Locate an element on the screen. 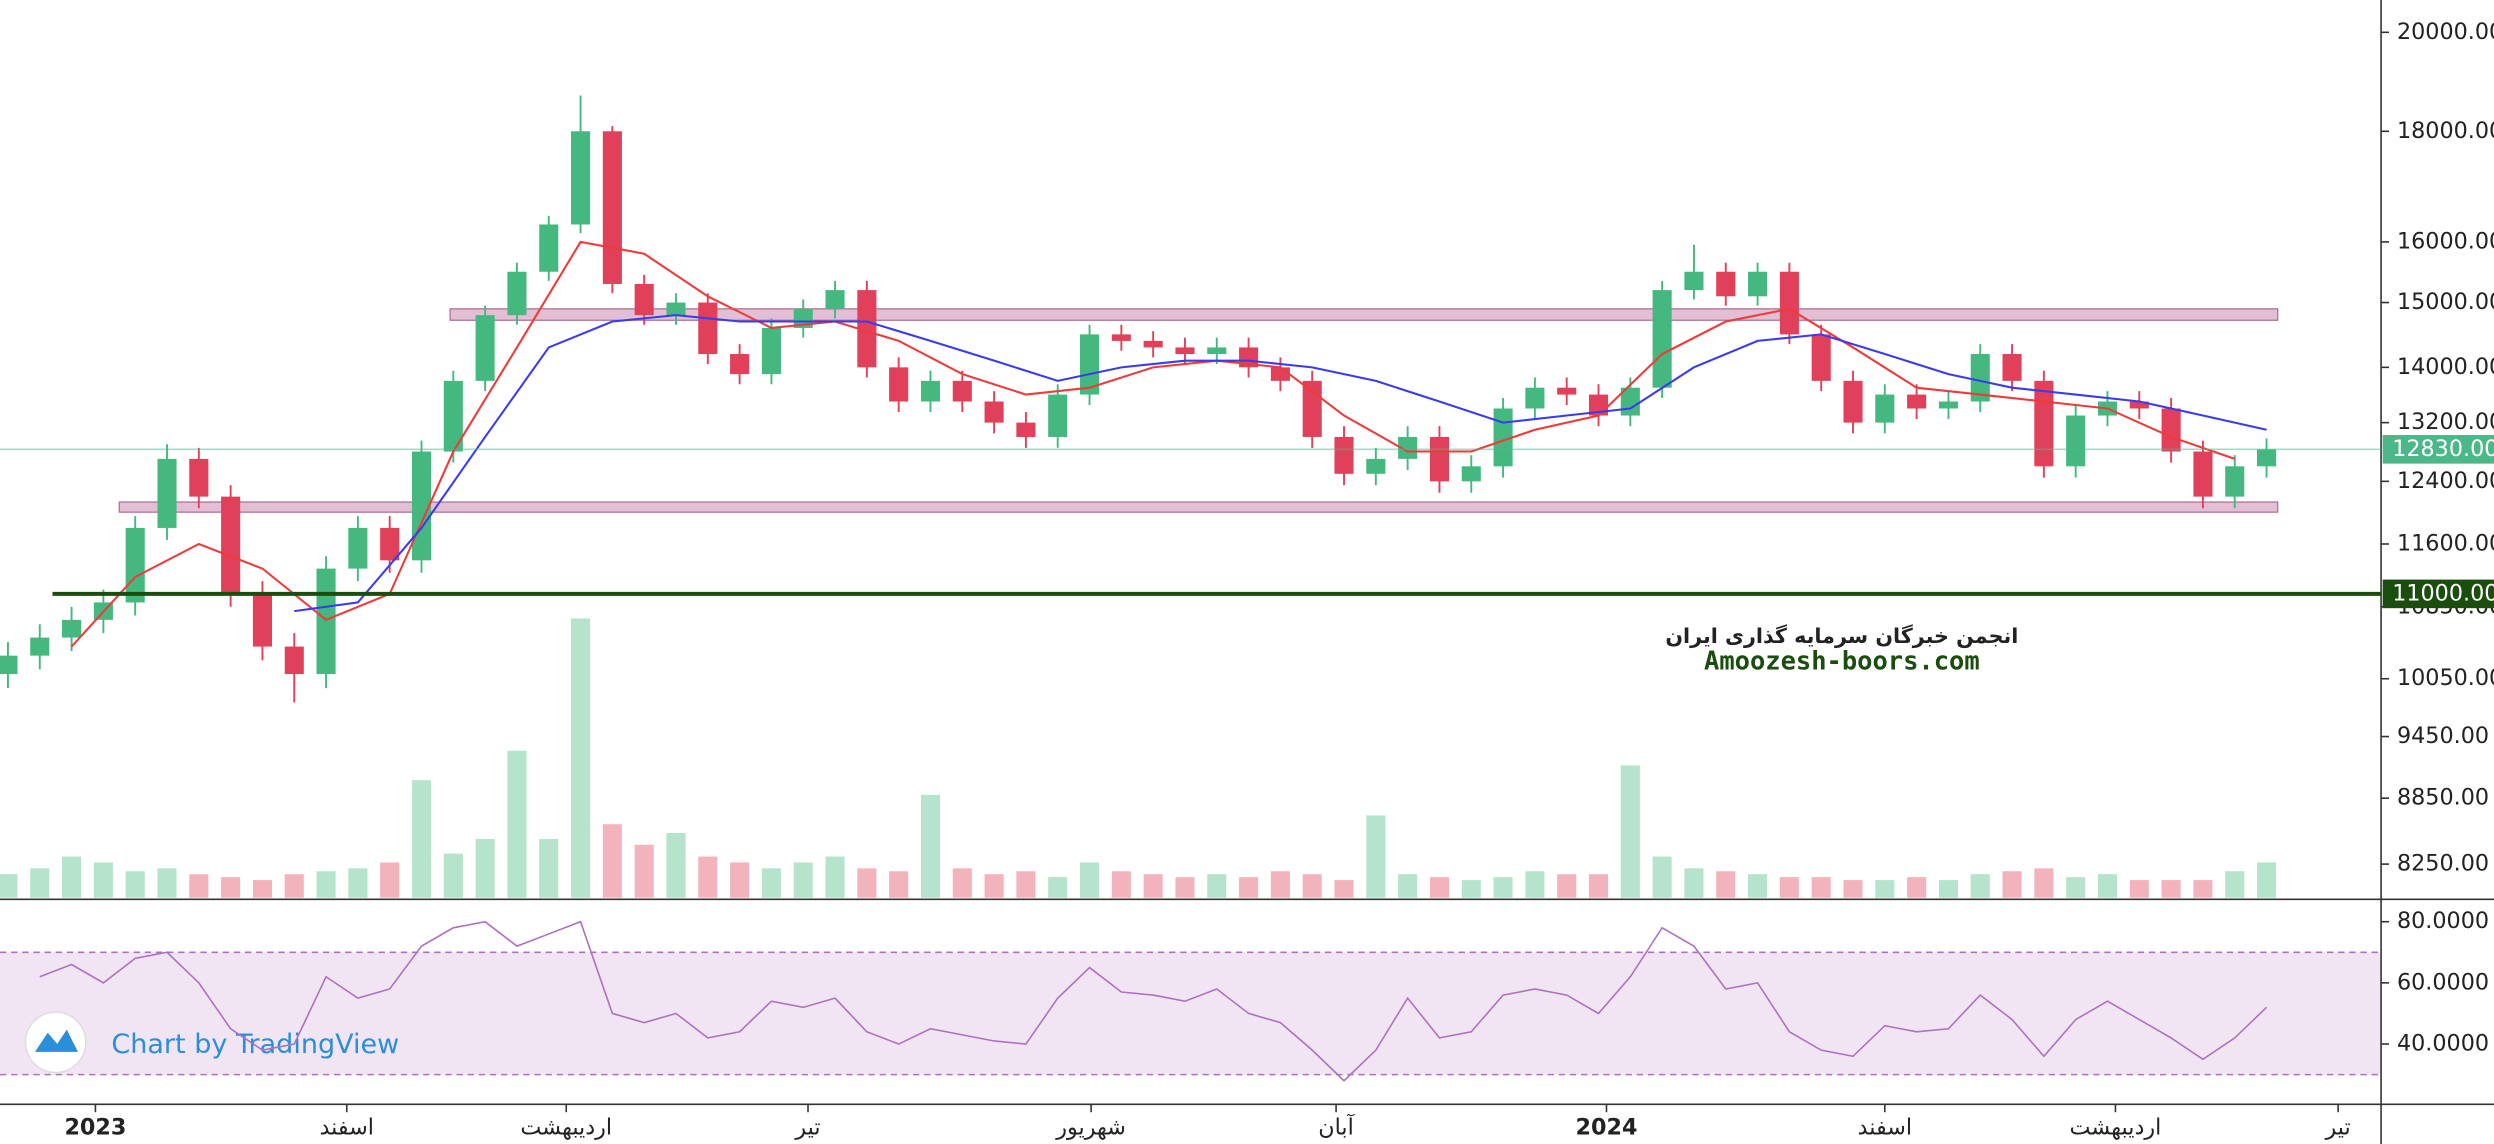  zone is located at coordinates (1198, 507).